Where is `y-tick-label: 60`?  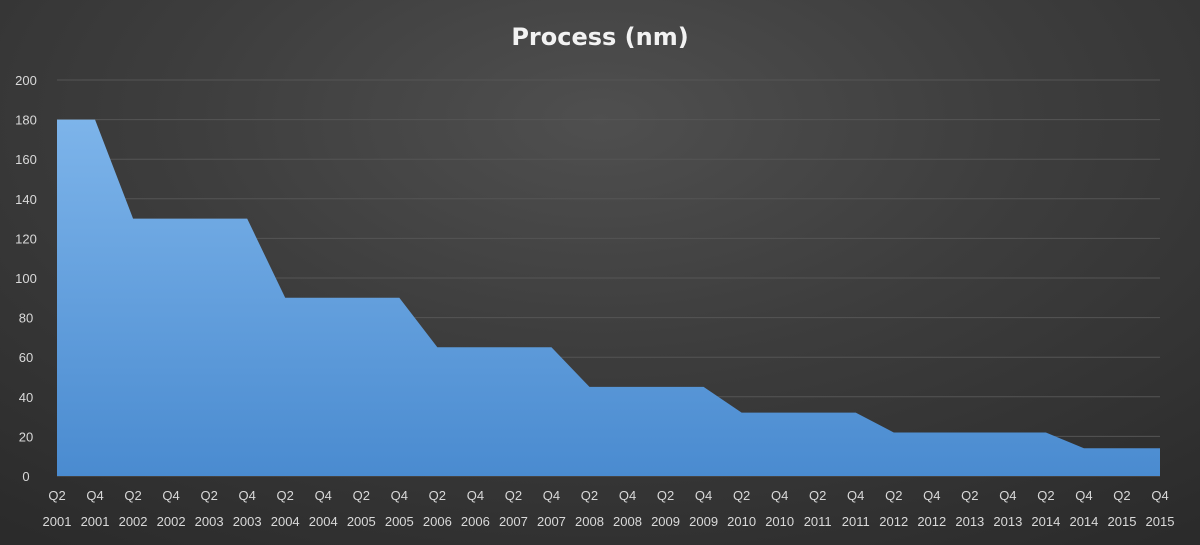 y-tick-label: 60 is located at coordinates (26, 357).